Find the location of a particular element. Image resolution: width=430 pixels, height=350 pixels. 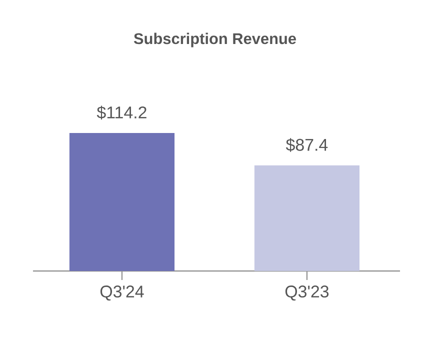

x-tick-label: Q3'23 is located at coordinates (307, 293).